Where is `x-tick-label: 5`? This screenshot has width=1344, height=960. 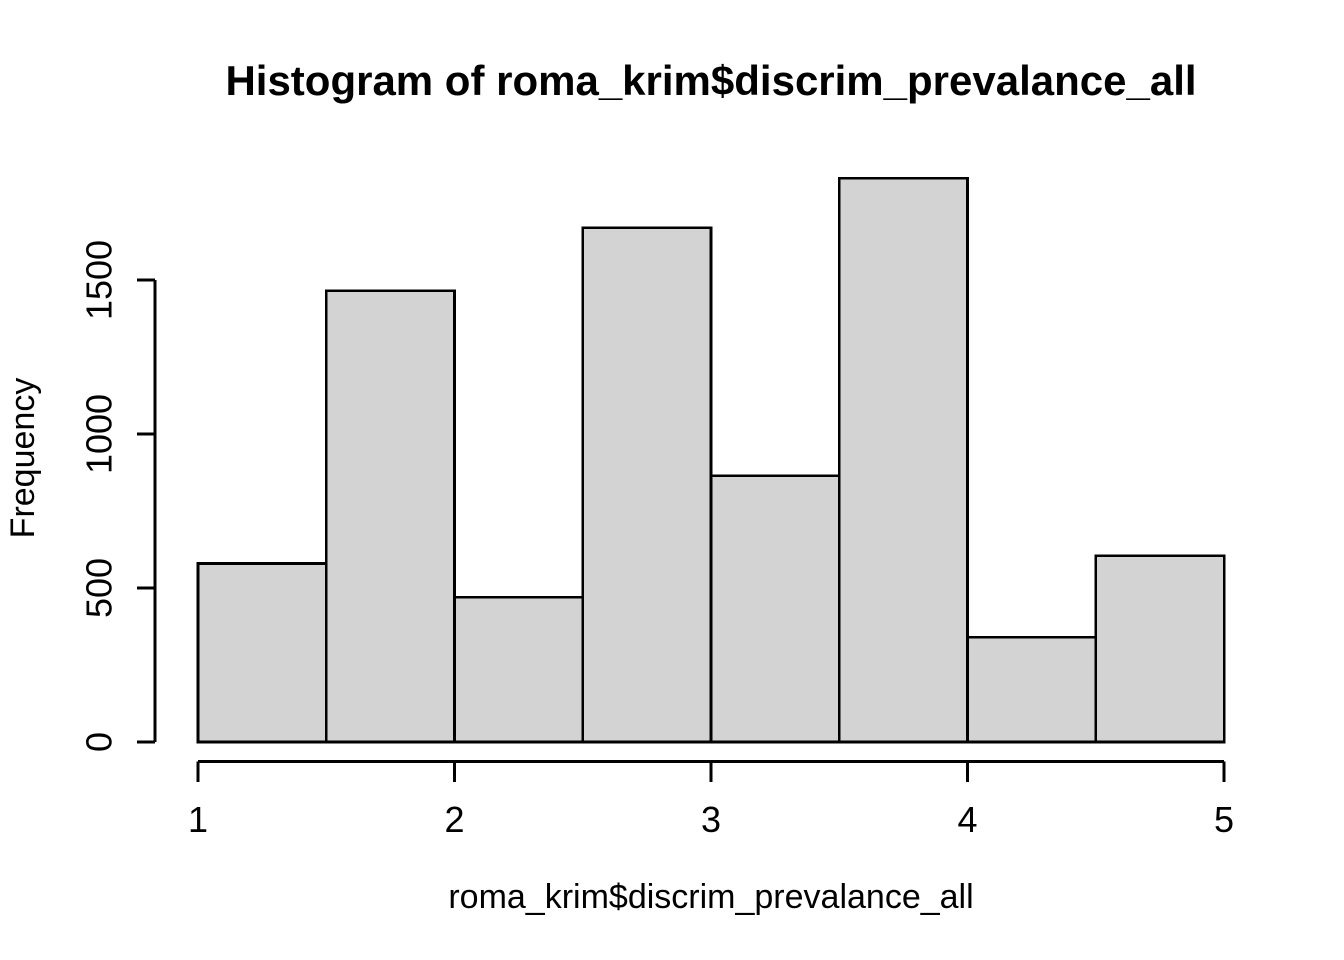 x-tick-label: 5 is located at coordinates (1224, 819).